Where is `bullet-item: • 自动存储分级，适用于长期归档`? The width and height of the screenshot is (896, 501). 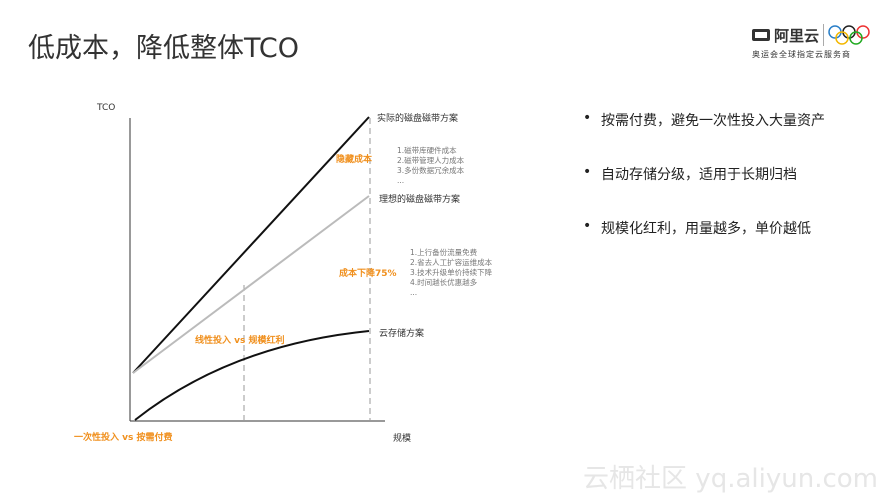 bullet-item: • 自动存储分级，适用于长期归档 is located at coordinates (704, 191).